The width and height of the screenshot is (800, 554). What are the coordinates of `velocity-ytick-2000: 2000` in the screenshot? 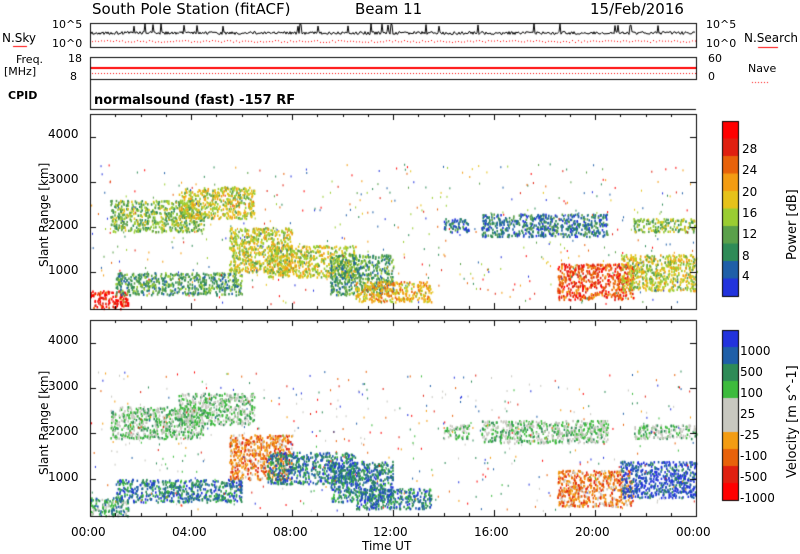 It's located at (63, 431).